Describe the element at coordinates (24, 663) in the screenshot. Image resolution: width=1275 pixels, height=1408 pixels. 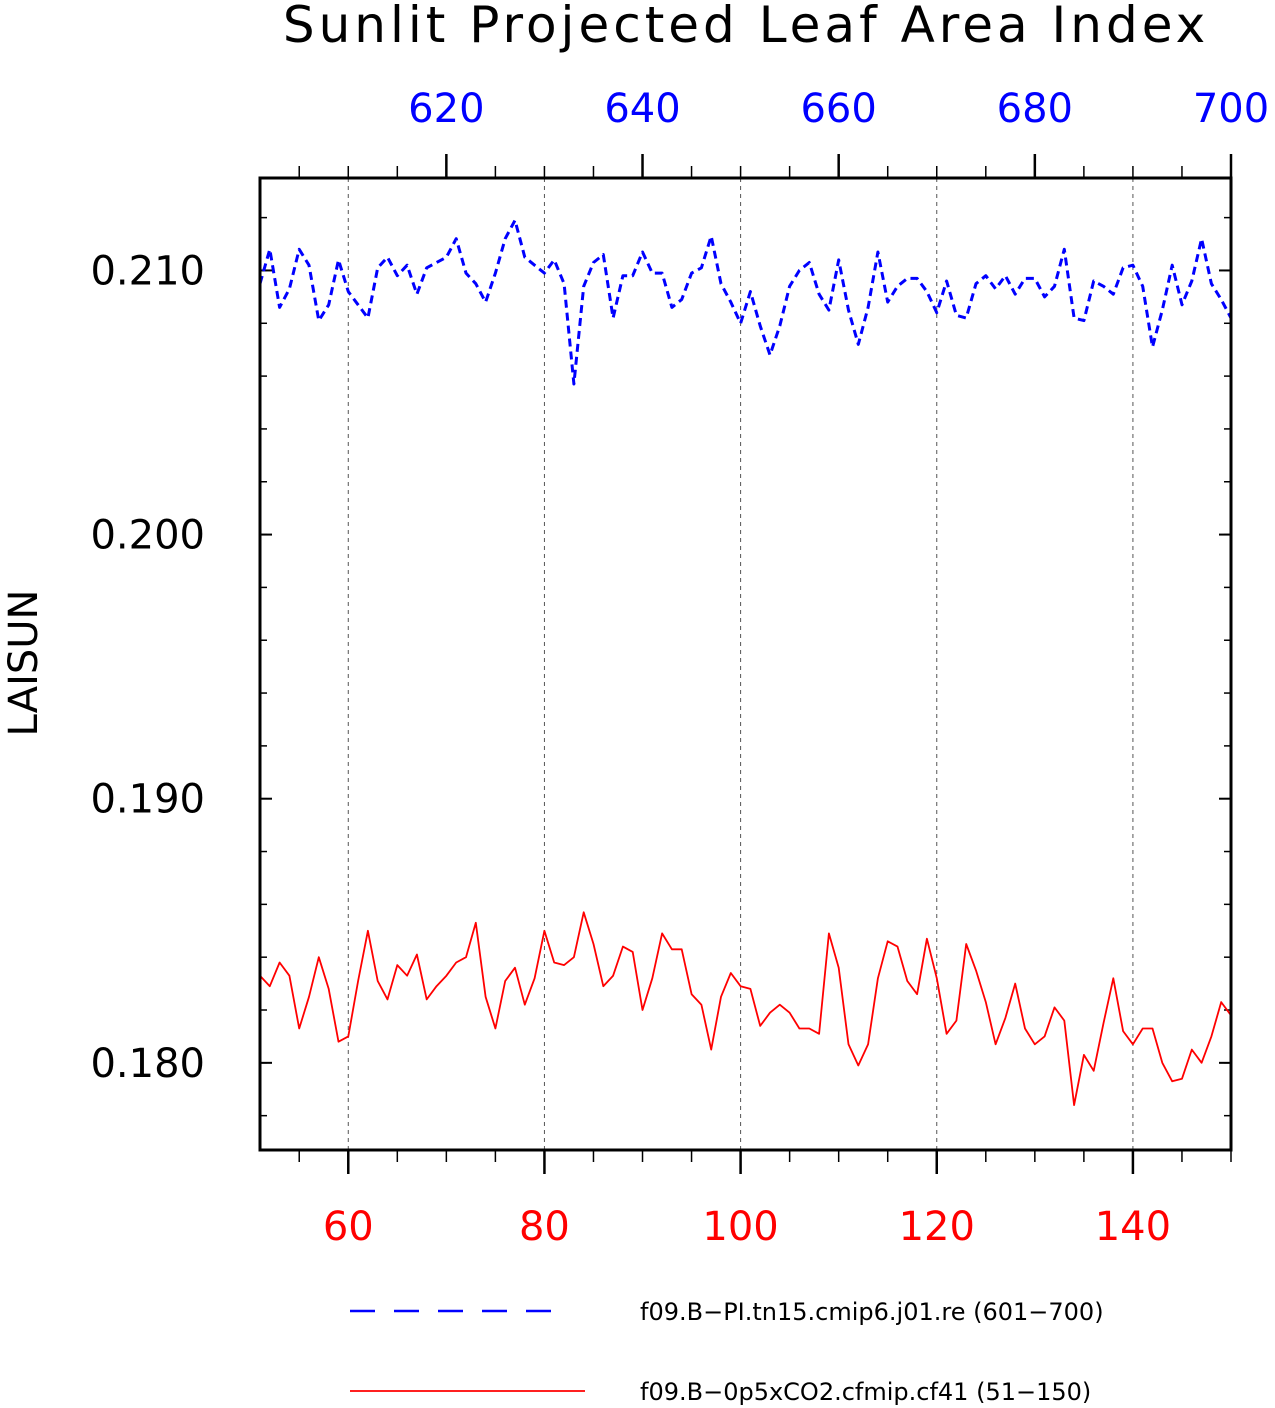
I see `y-axis-label: LAISUN` at that location.